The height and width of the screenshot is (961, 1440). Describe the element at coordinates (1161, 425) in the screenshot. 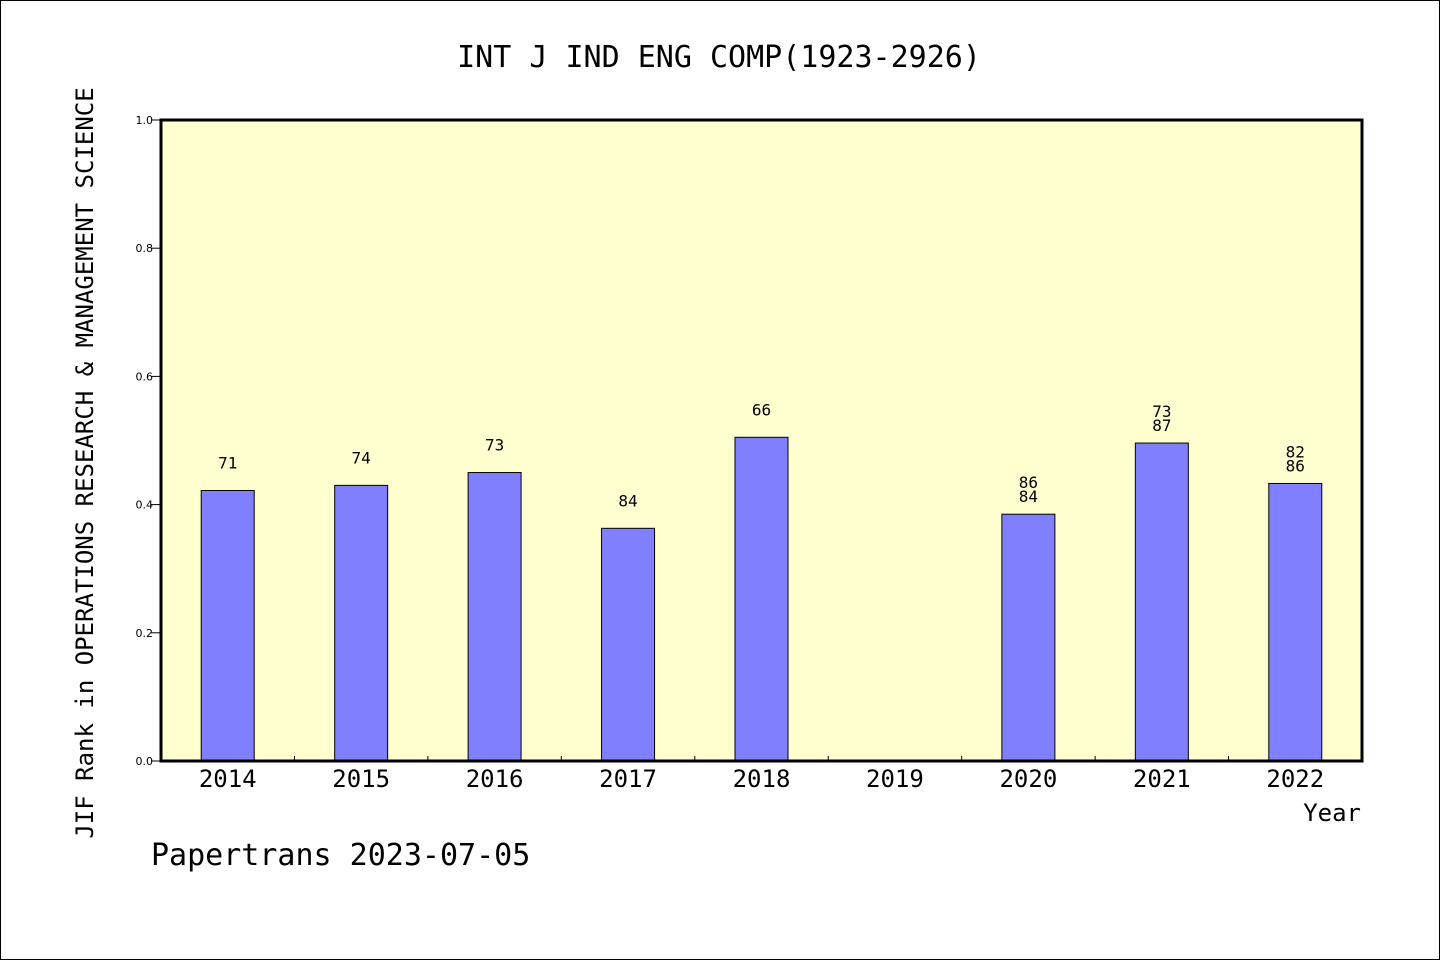

I see `bar-value-label: 87` at that location.